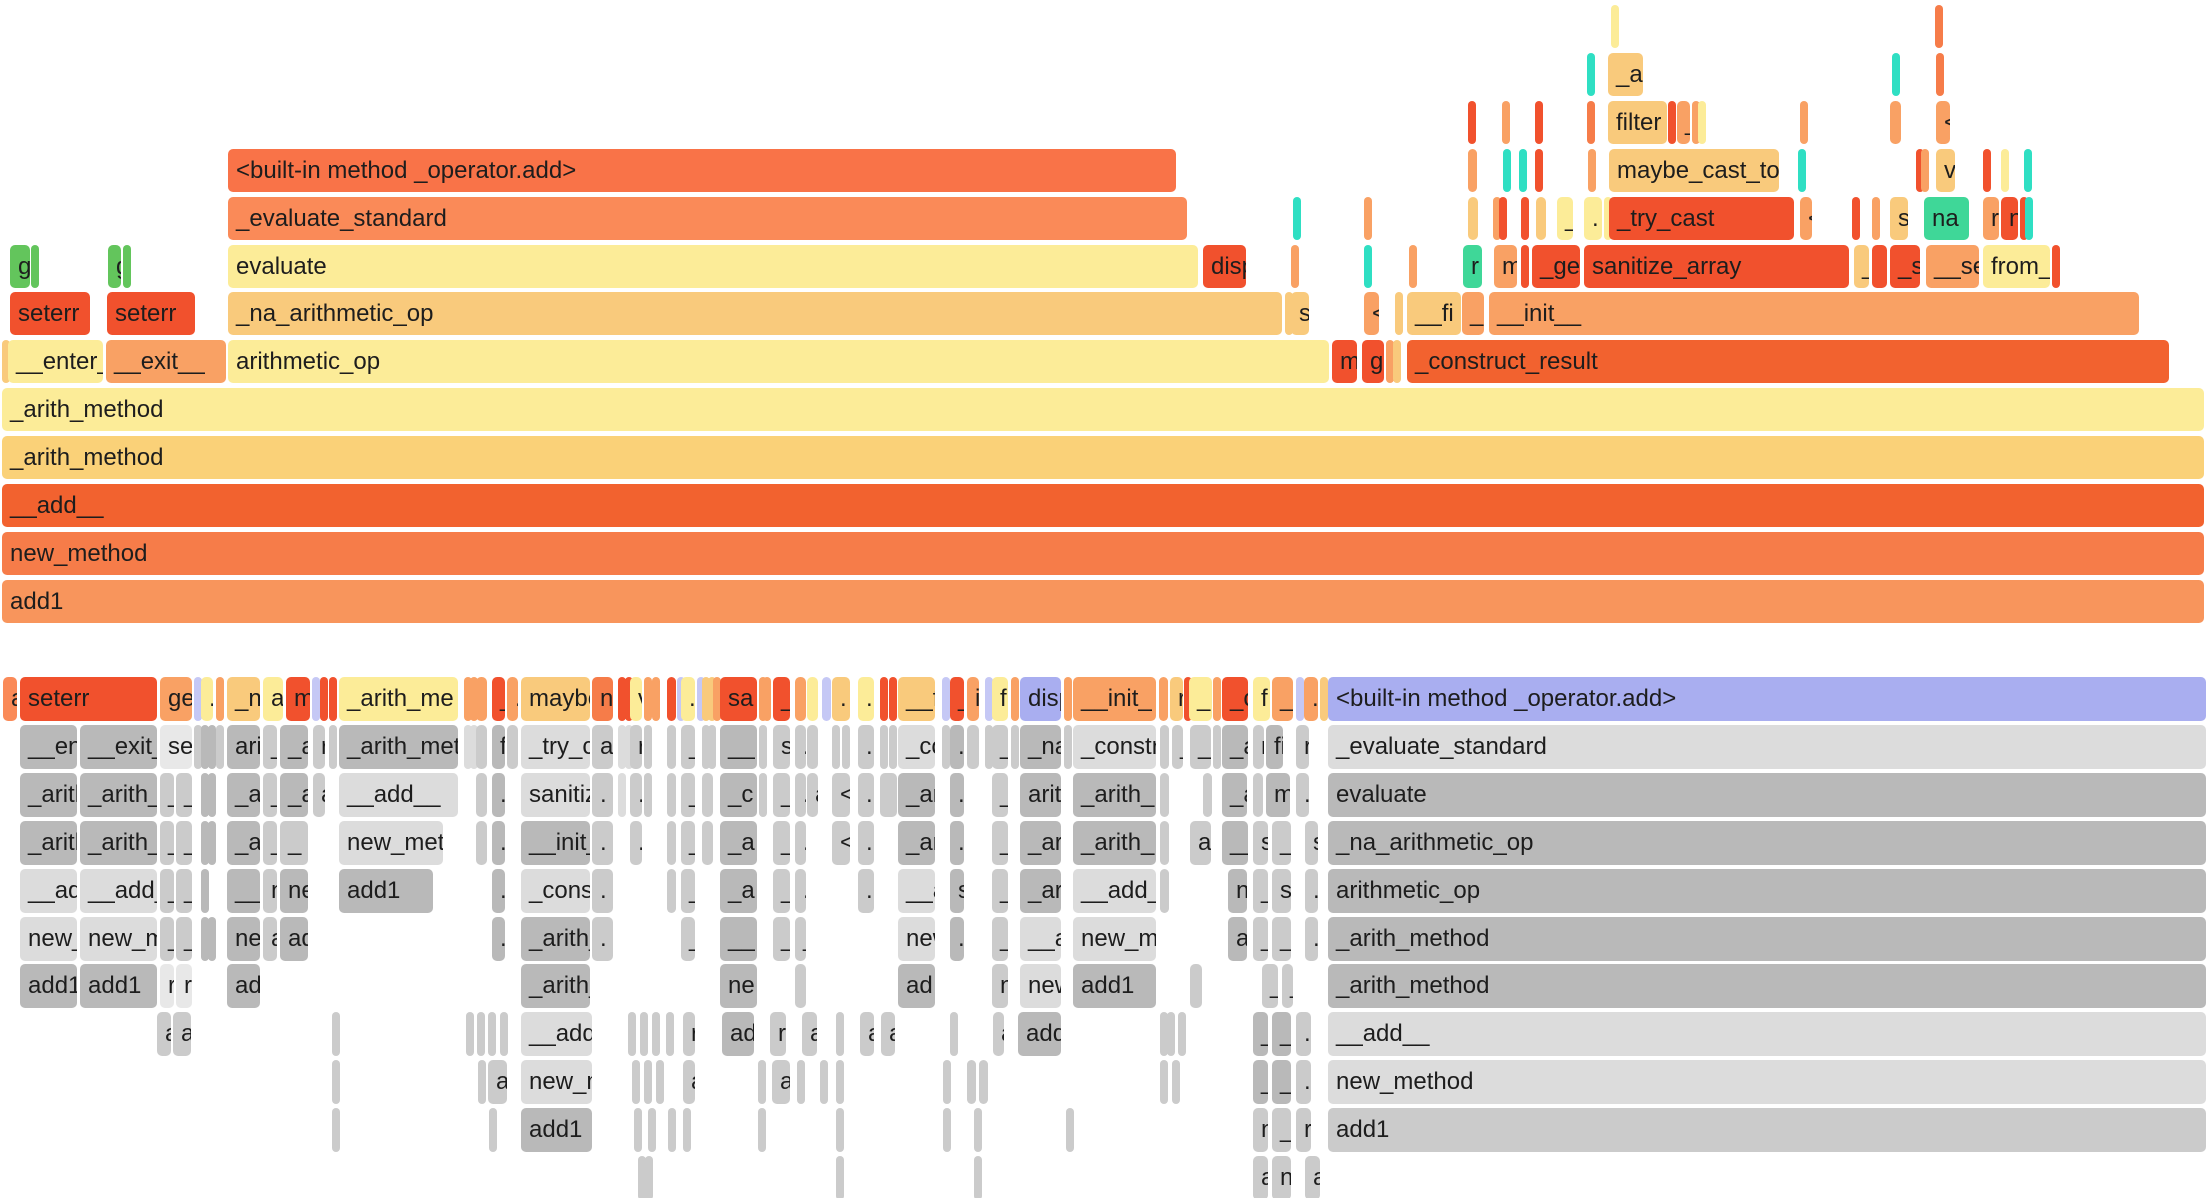 The height and width of the screenshot is (1198, 2206). I want to click on frame-_na_arithmetic_op: _na_arithmetic_op, so click(755, 313).